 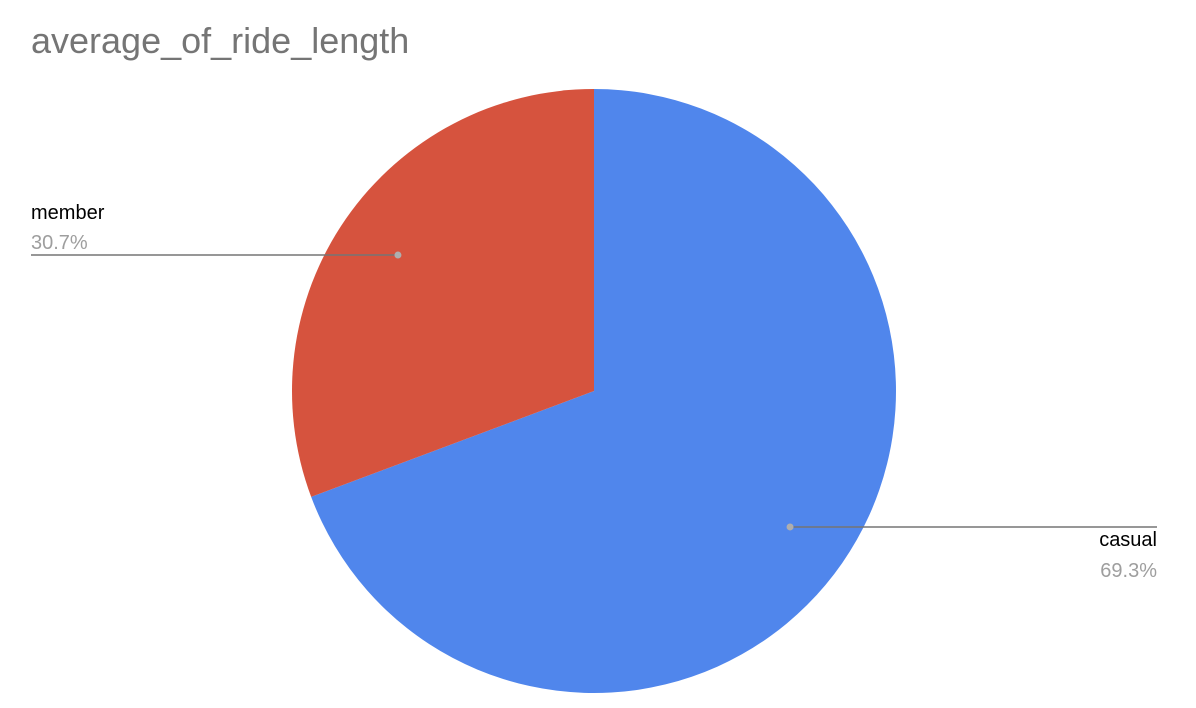 What do you see at coordinates (1128, 571) in the screenshot?
I see `slice-percent-casual: 69.3%` at bounding box center [1128, 571].